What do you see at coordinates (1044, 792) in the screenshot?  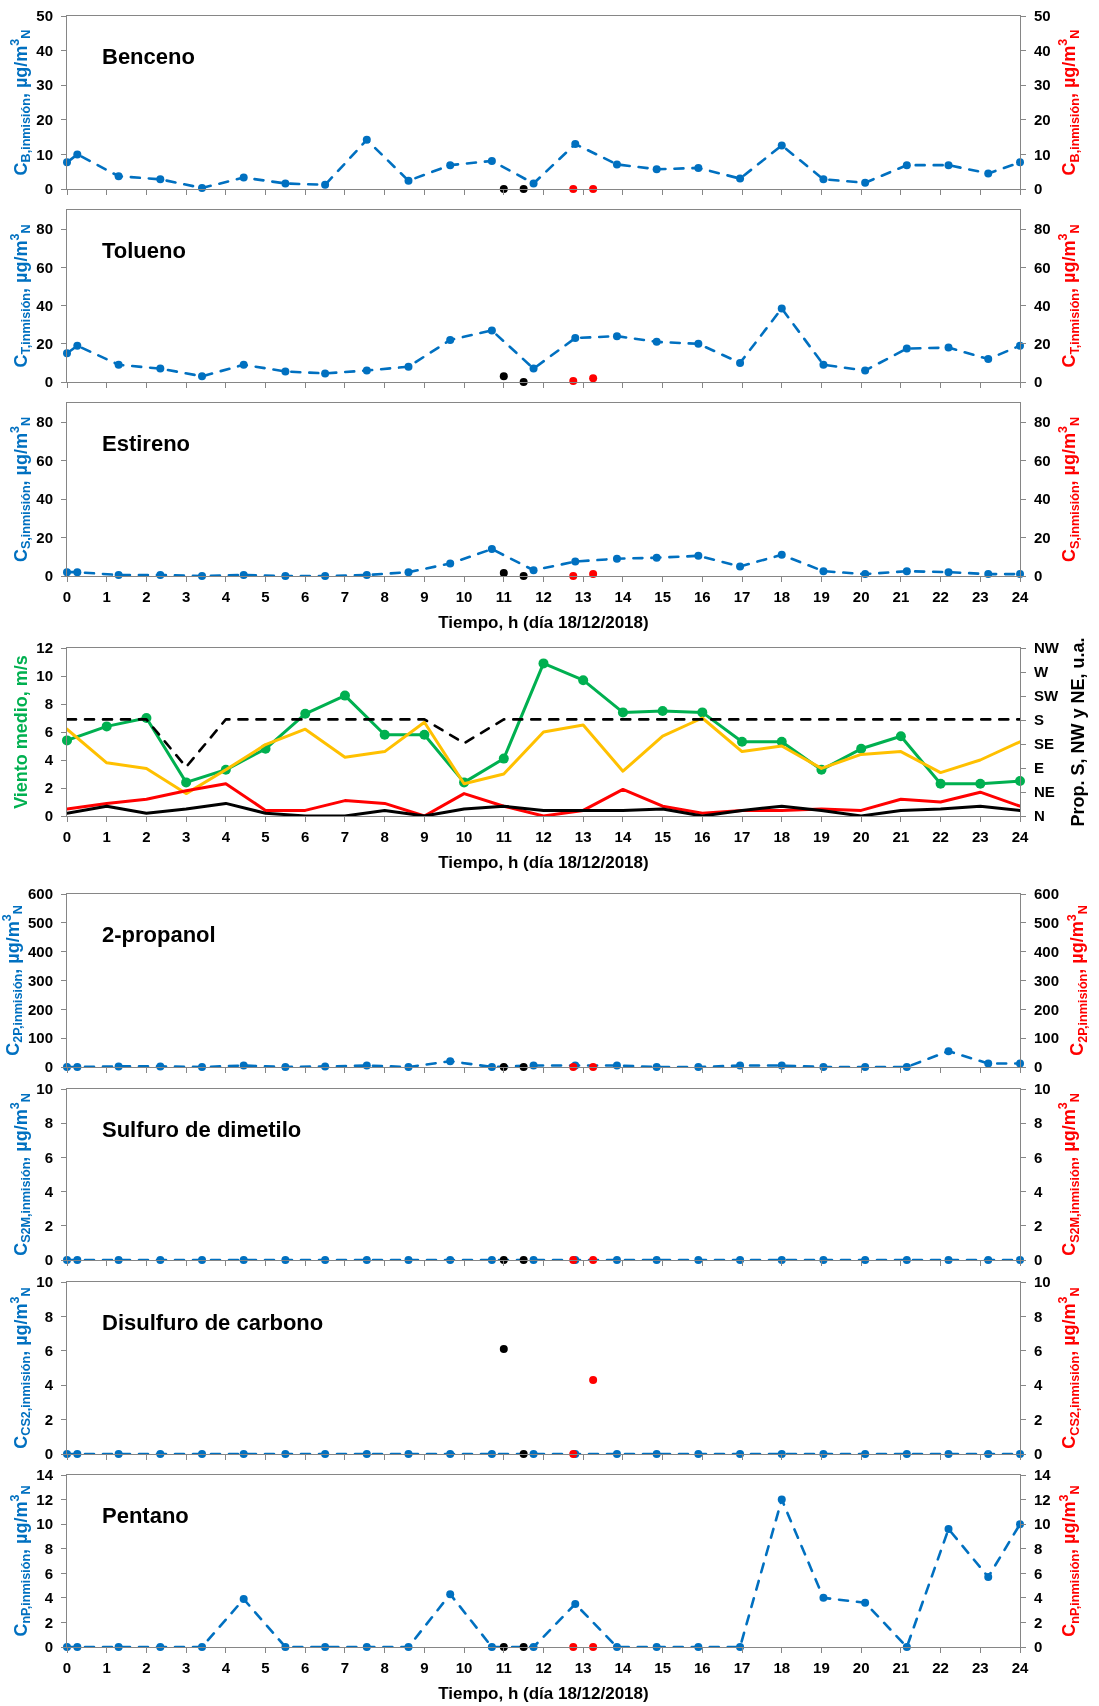 I see `category-label: NE` at bounding box center [1044, 792].